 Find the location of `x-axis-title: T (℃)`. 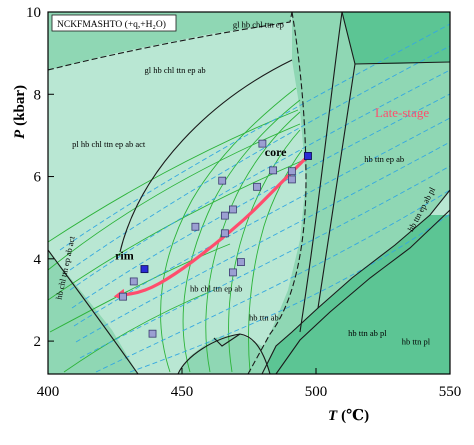

x-axis-title: T (℃) is located at coordinates (348, 416).